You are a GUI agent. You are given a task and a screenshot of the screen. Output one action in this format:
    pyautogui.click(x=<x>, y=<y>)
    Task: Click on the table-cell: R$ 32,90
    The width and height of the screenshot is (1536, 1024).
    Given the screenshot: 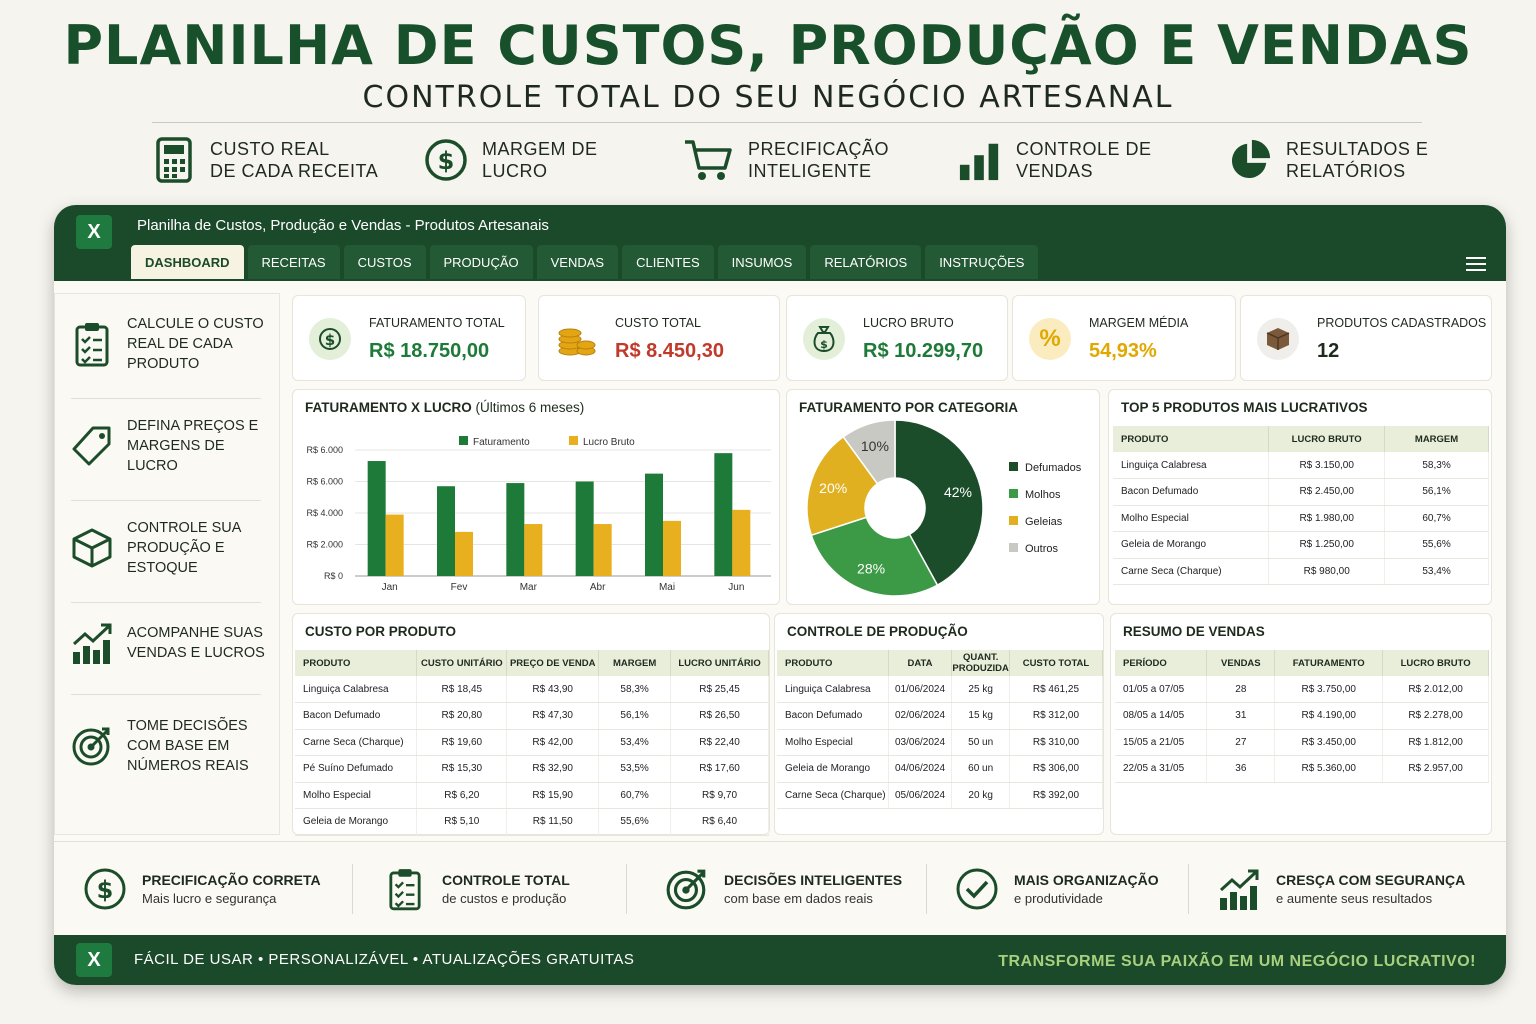 What is the action you would take?
    pyautogui.click(x=553, y=769)
    